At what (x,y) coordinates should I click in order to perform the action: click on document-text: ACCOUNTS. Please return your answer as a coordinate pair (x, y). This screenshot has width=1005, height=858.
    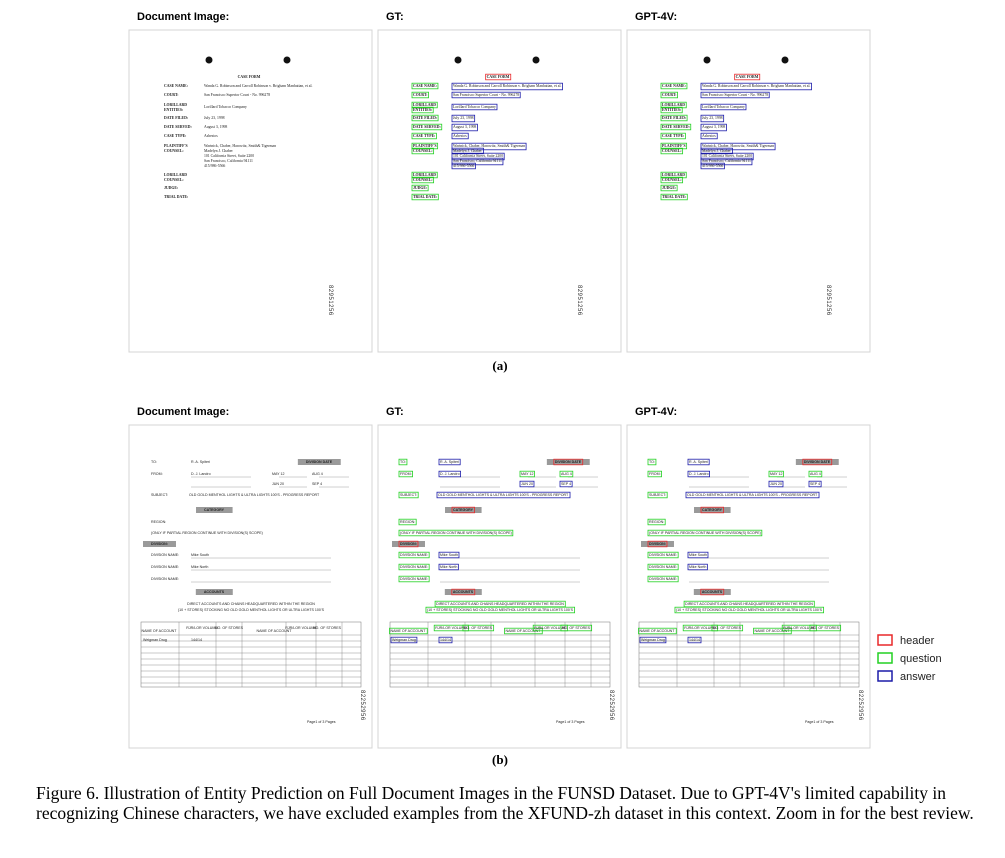
    Looking at the image, I should click on (463, 592).